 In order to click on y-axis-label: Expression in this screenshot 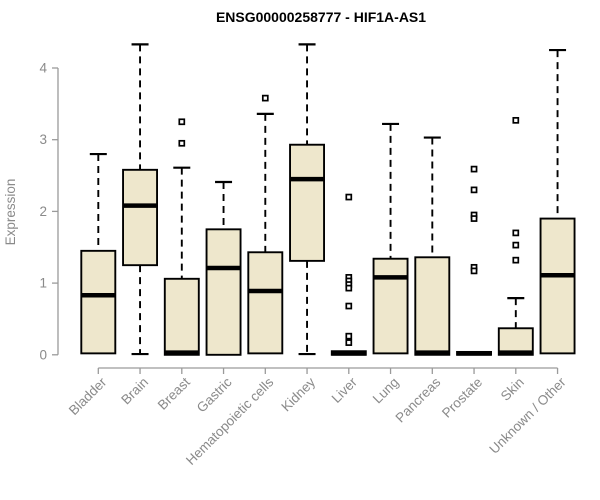, I will do `click(10, 212)`.